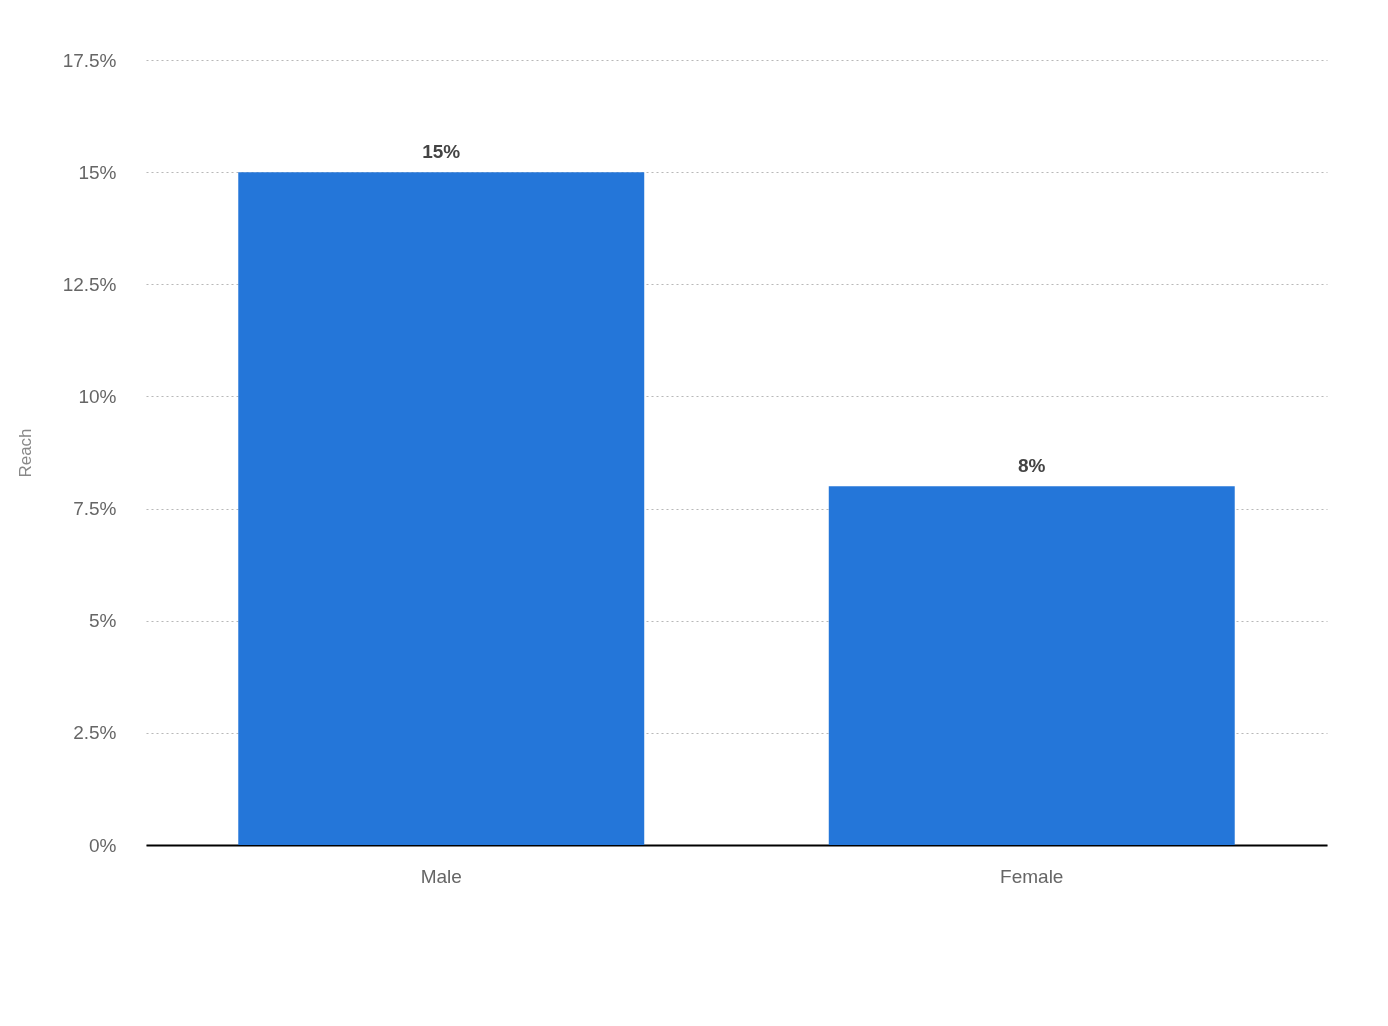  Describe the element at coordinates (103, 845) in the screenshot. I see `y-tick-label: 0%` at that location.